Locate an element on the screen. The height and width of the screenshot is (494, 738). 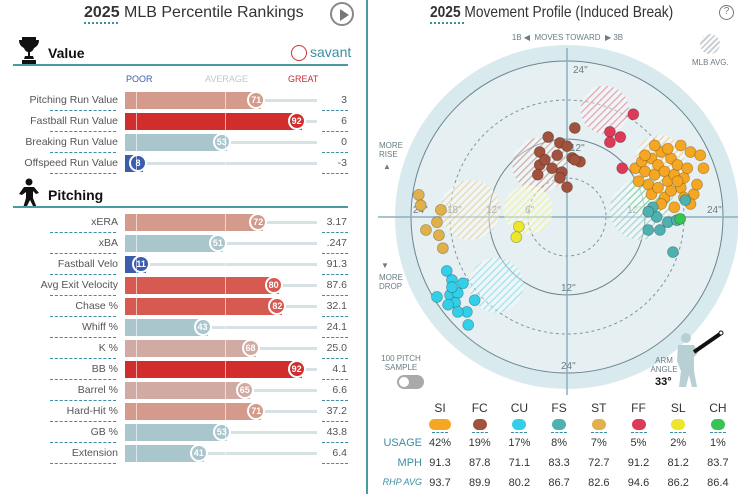
mlb-avg-swatch-icon is located at coordinates (710, 44).